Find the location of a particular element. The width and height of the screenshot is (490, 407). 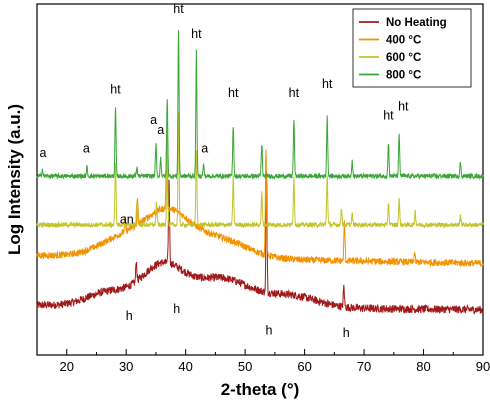

x-axis: 20 30 40 50 60 70 80 90 is located at coordinates (263, 361).